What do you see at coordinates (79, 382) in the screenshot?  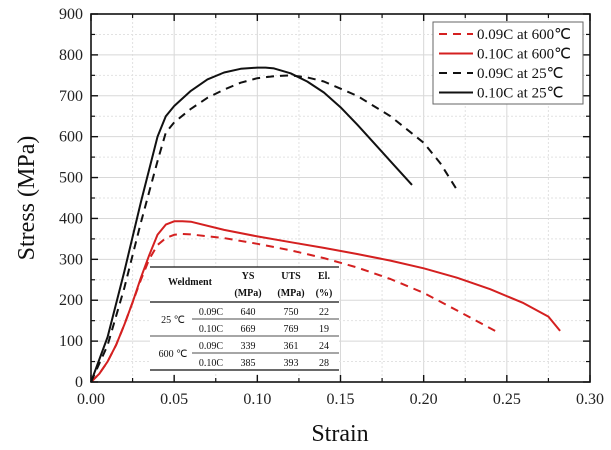 I see `y-tick-label: 0` at bounding box center [79, 382].